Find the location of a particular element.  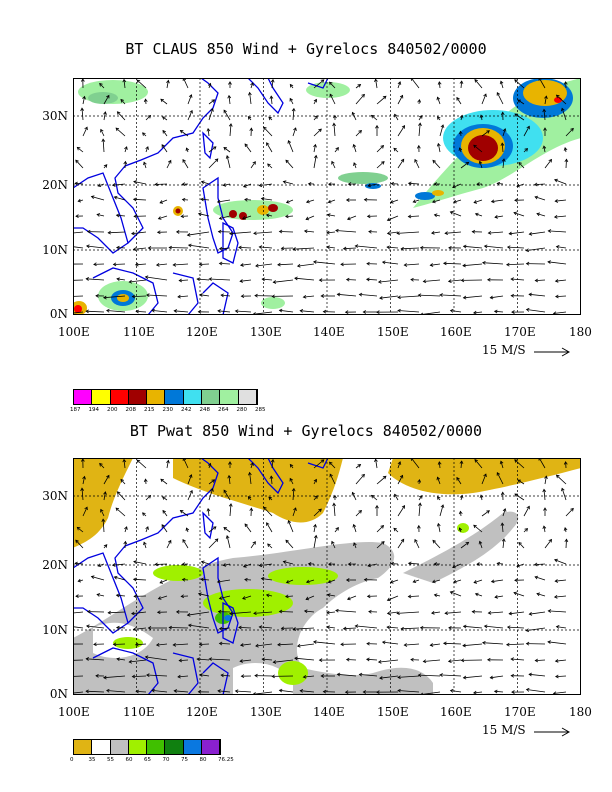

legend-label: 35 is located at coordinates (92, 760).